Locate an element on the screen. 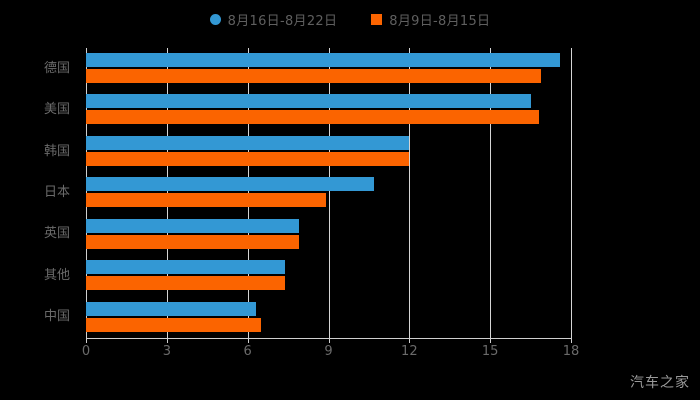 This screenshot has height=400, width=700. x-axis-tick-label: 12 is located at coordinates (409, 351).